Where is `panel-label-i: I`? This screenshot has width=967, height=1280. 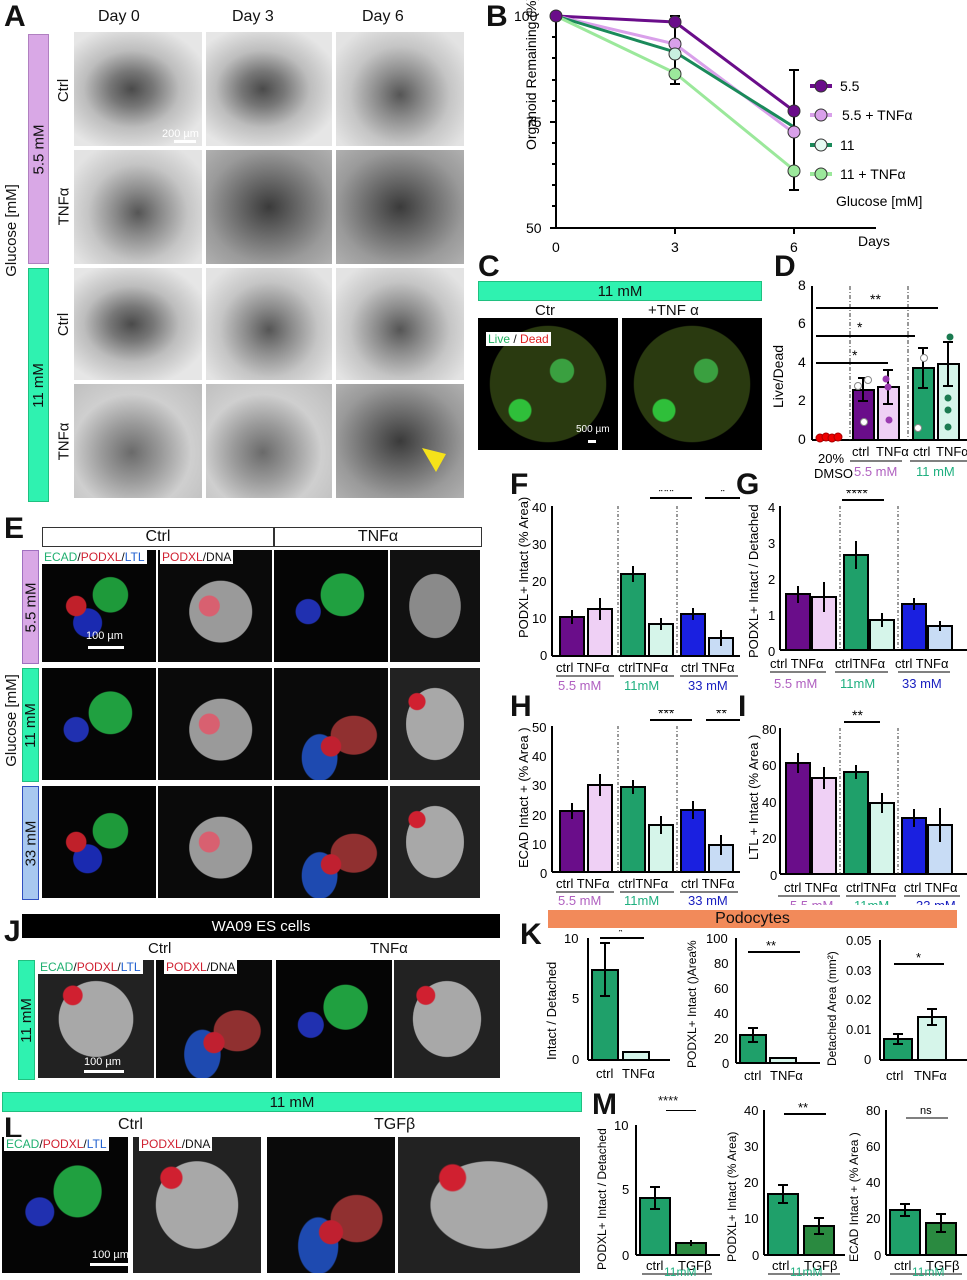 panel-label-i: I is located at coordinates (742, 706).